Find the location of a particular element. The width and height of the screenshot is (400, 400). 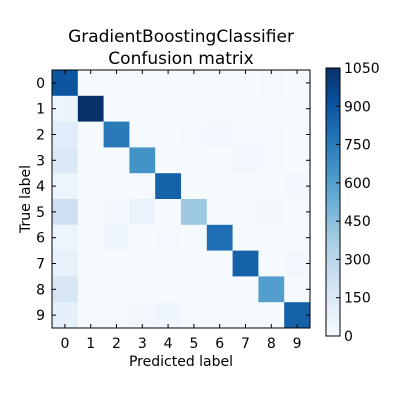

x-tick-label: 6 is located at coordinates (219, 344).